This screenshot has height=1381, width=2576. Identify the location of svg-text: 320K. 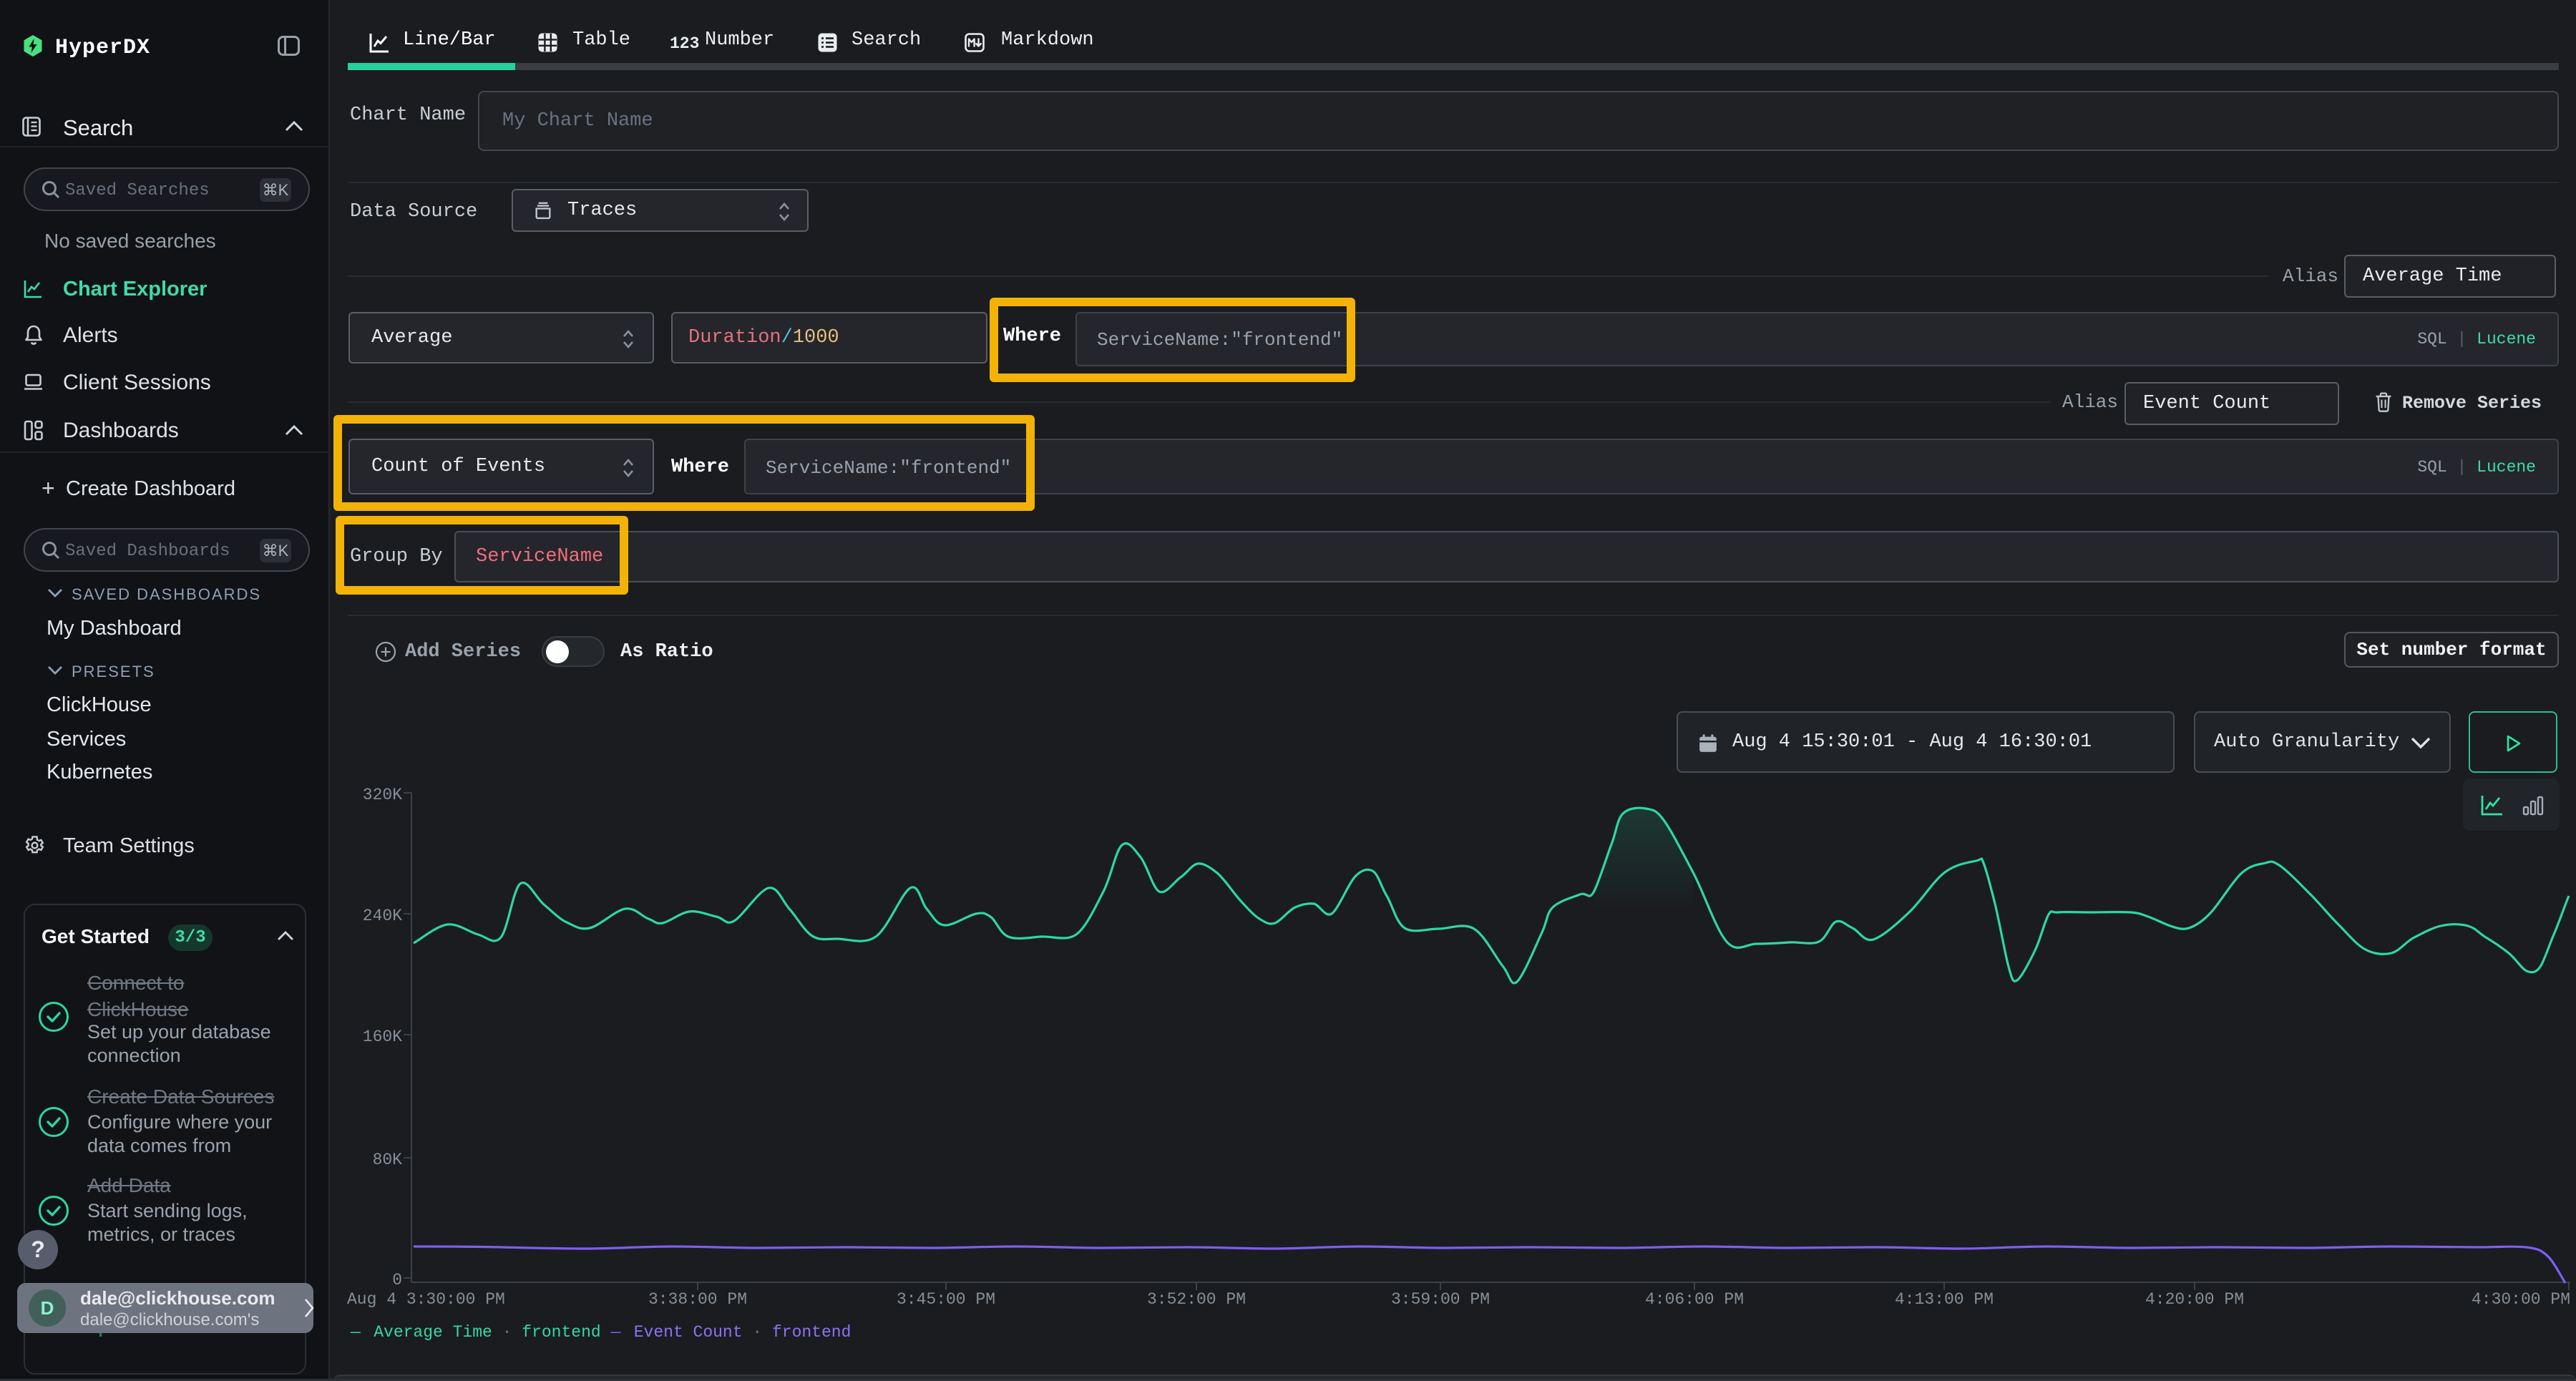
(382, 795).